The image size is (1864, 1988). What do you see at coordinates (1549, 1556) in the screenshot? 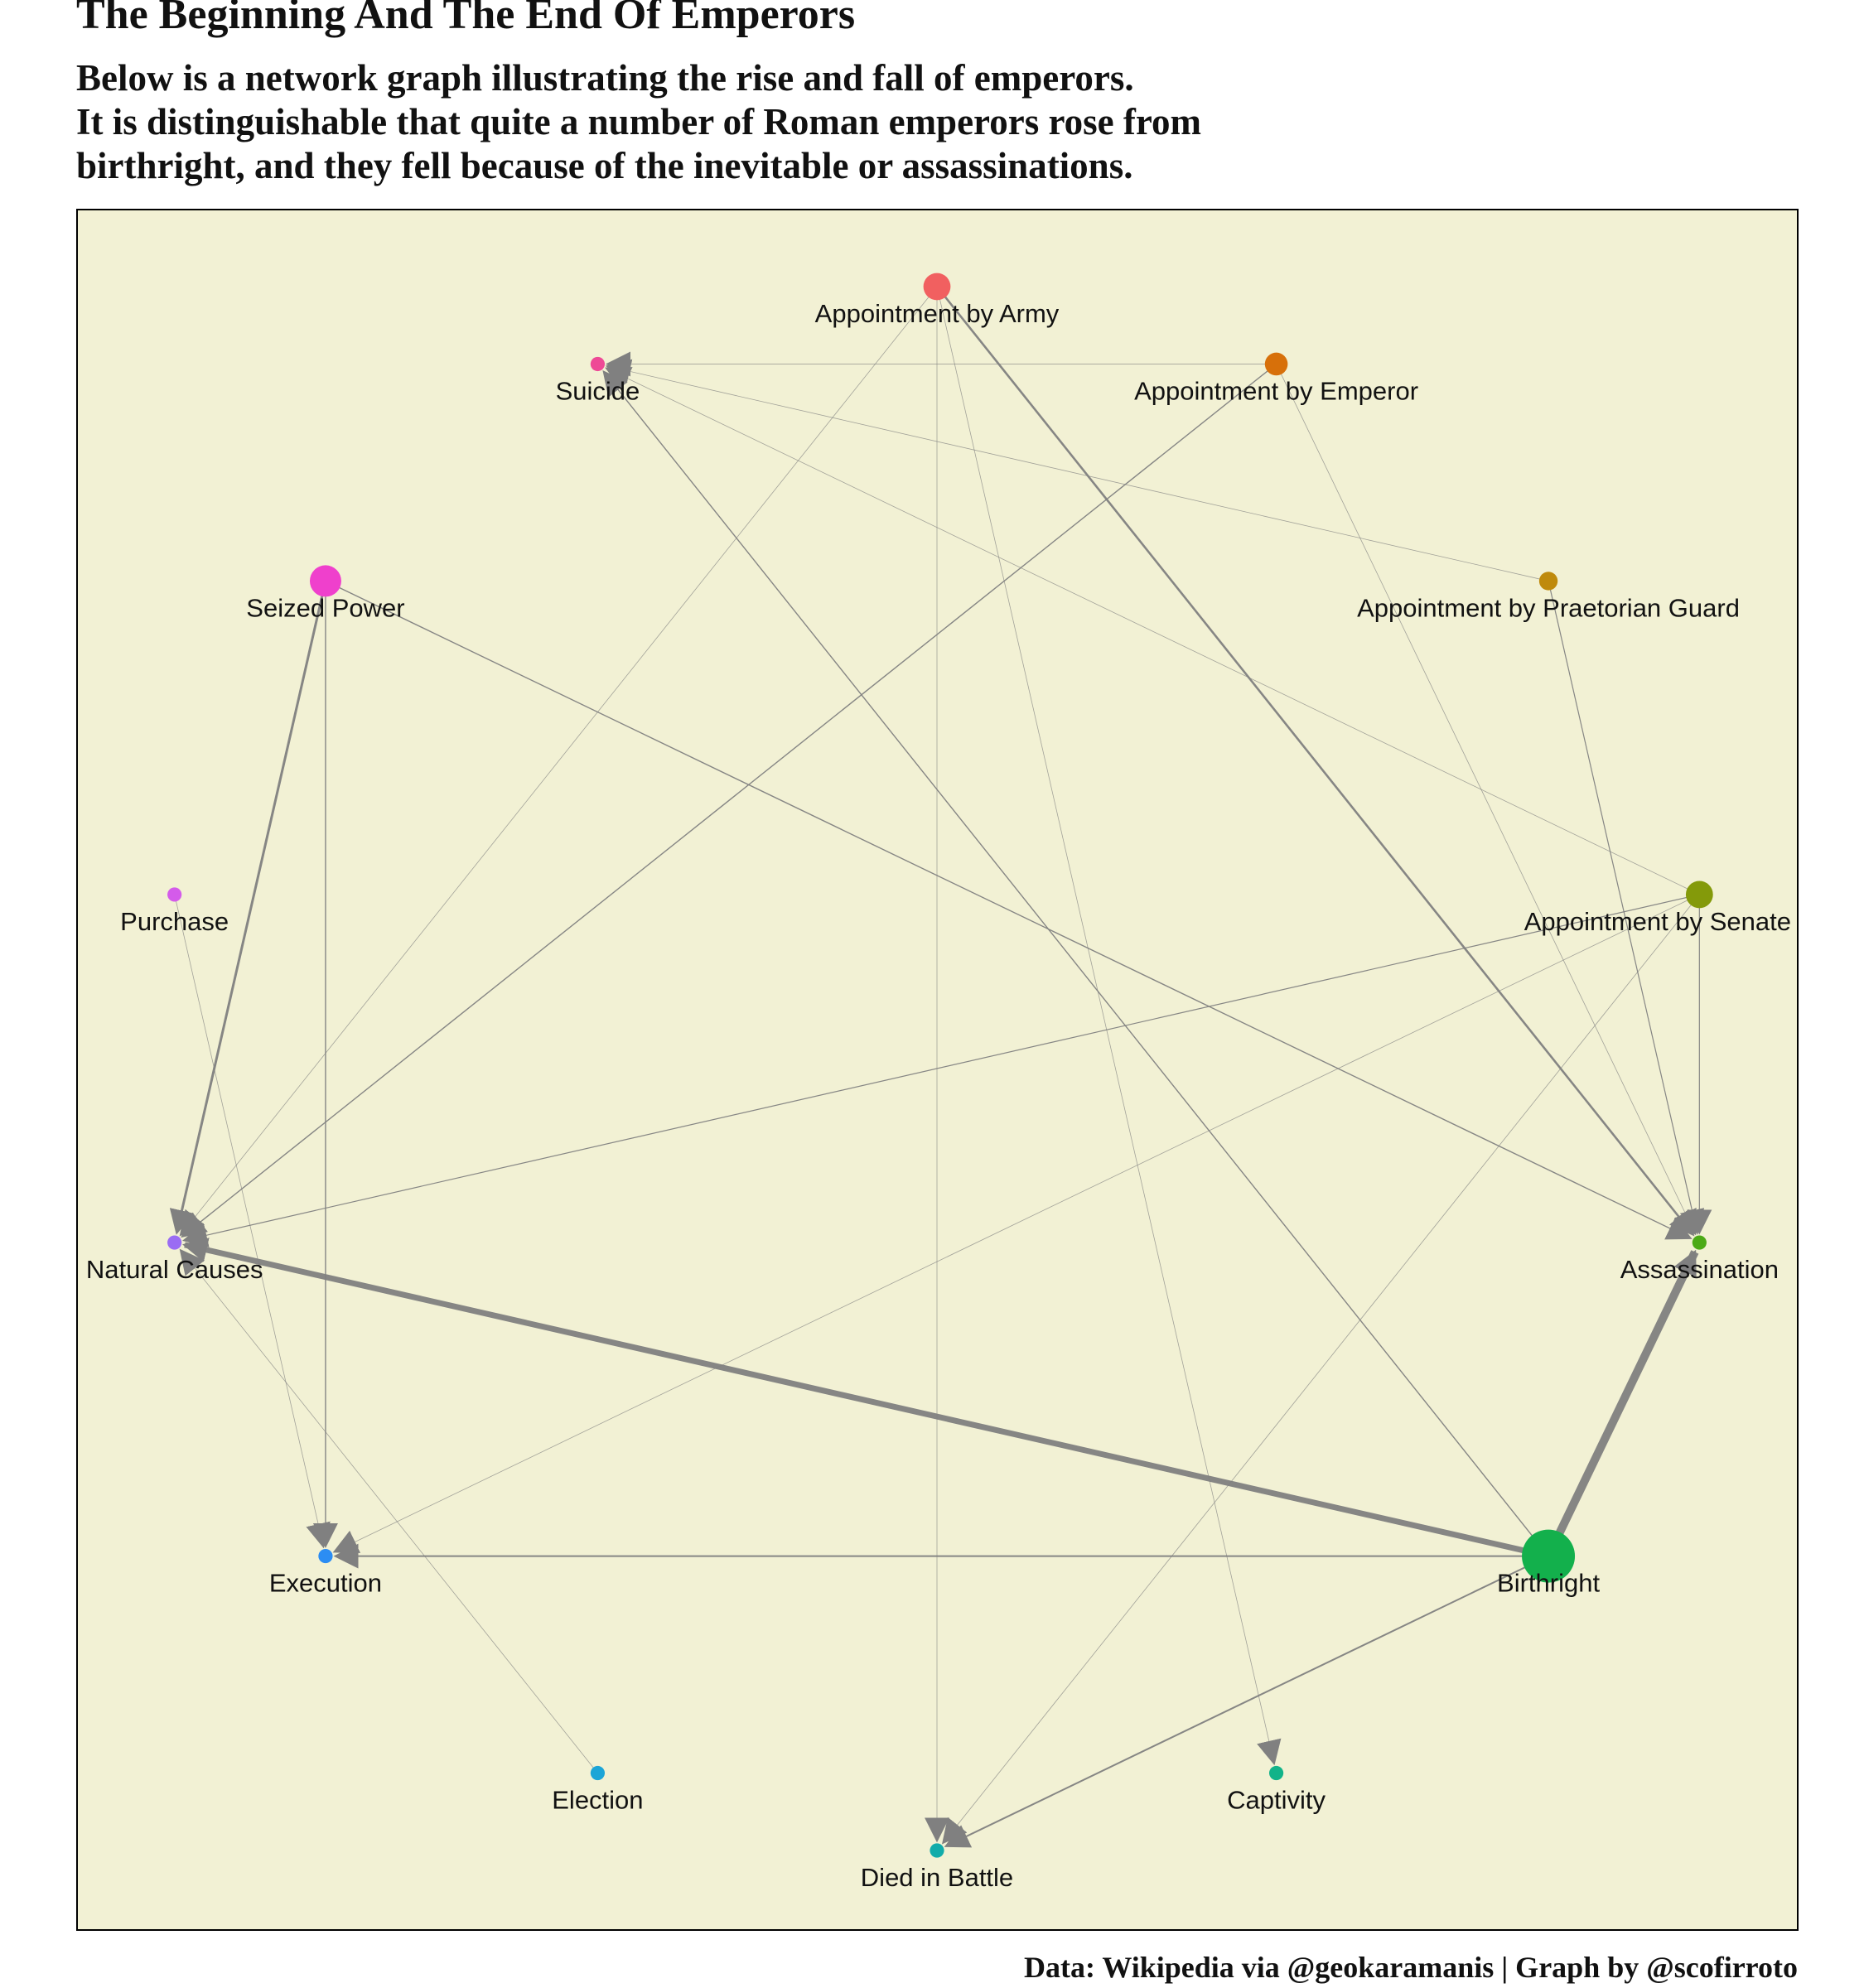
I see `node-birthright` at bounding box center [1549, 1556].